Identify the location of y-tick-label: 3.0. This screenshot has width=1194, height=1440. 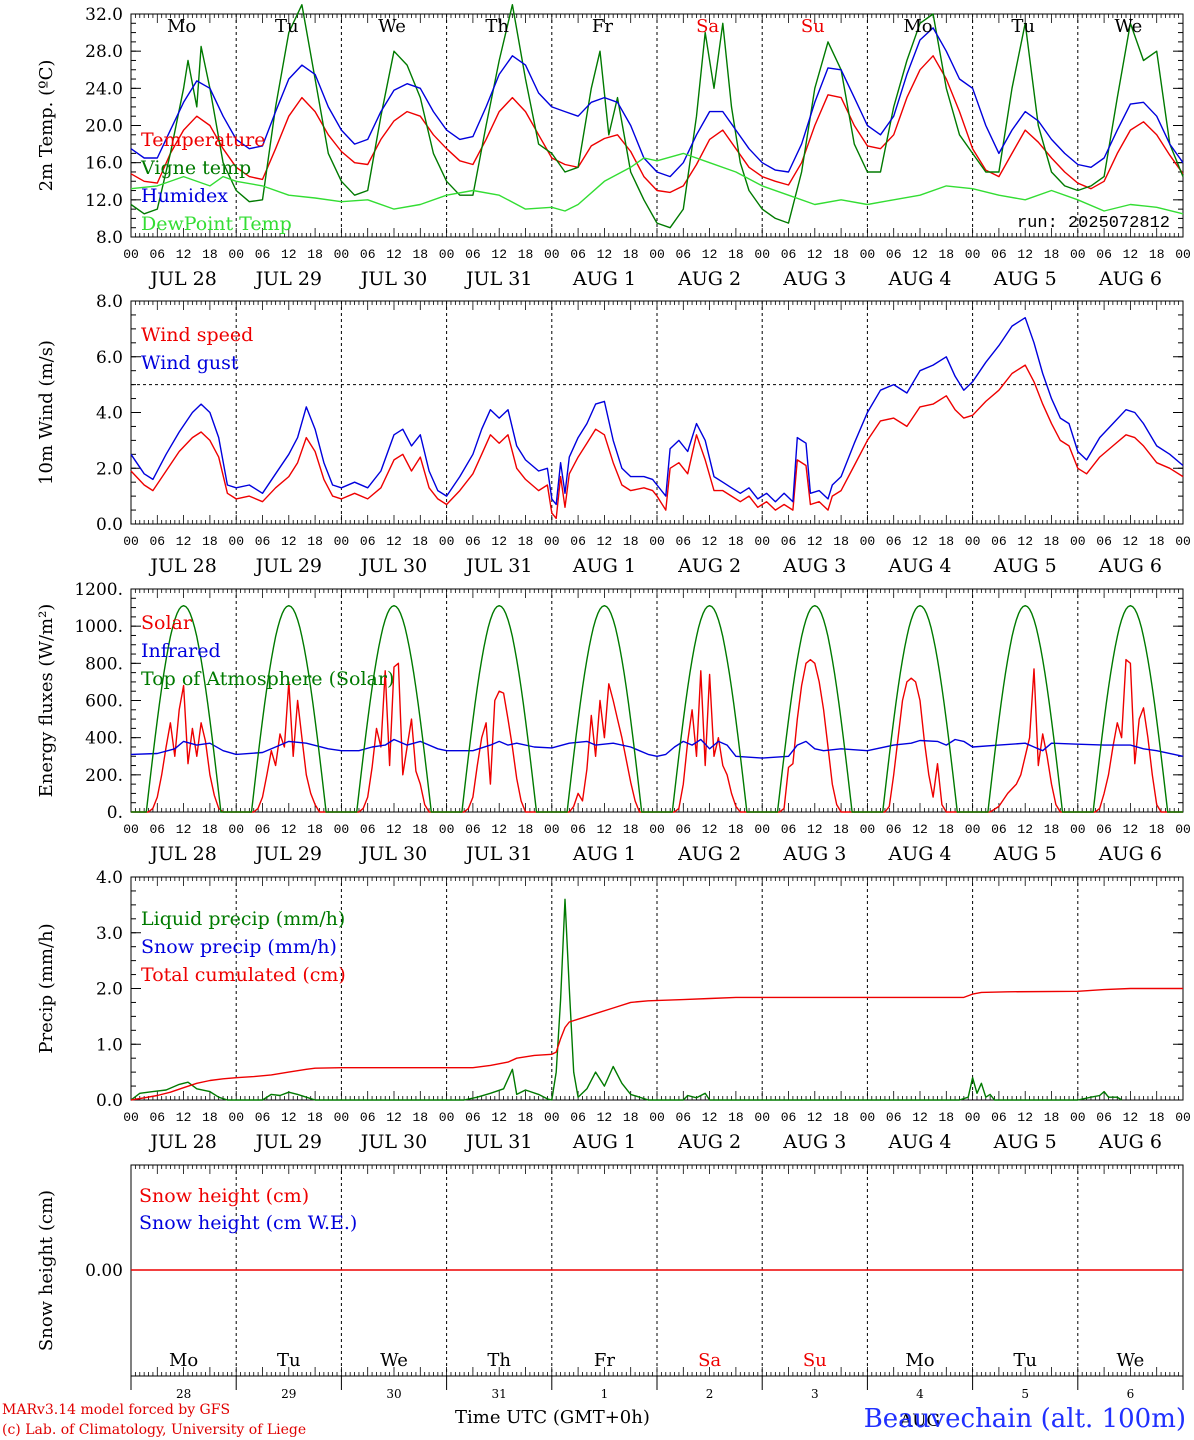
(109, 934).